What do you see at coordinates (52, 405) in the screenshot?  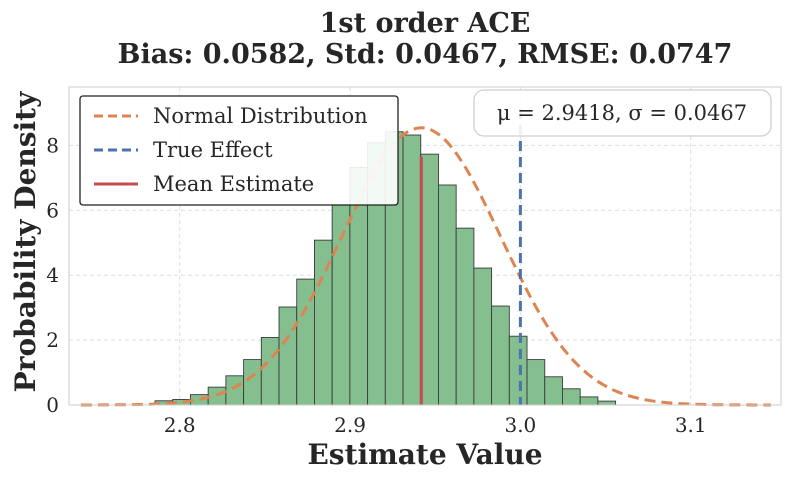 I see `y-tick-label: 0` at bounding box center [52, 405].